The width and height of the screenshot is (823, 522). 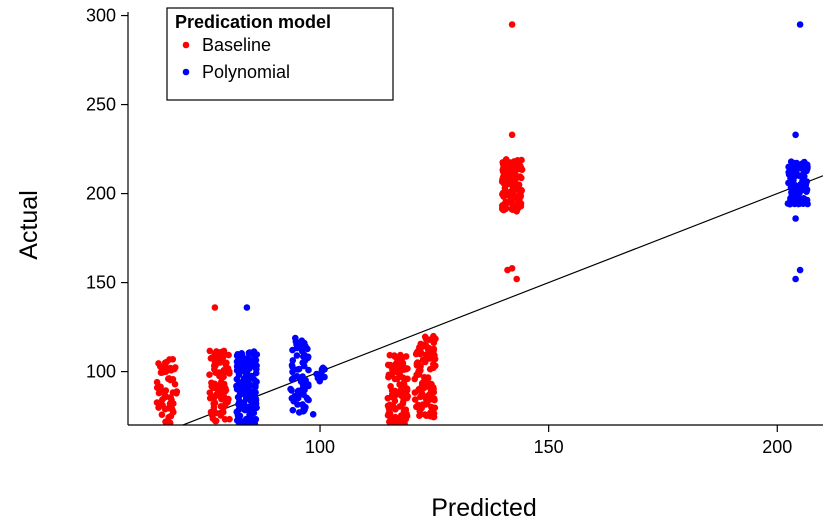 I want to click on legend-box, so click(x=280, y=54).